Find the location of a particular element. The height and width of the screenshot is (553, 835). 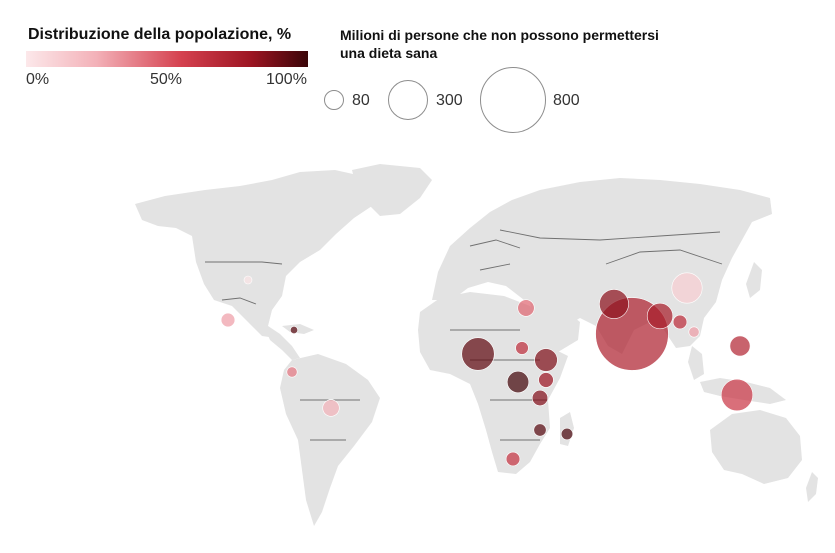

border-usa-mexico is located at coordinates (239, 301).